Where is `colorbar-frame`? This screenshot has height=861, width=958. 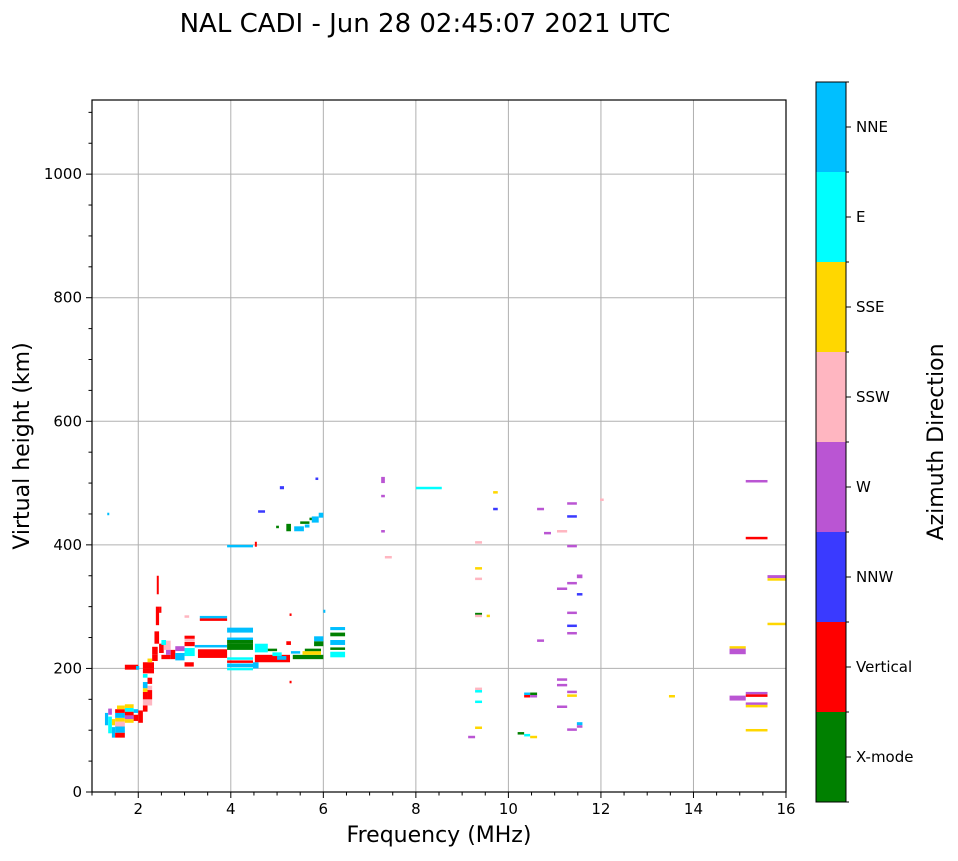
colorbar-frame is located at coordinates (831, 442).